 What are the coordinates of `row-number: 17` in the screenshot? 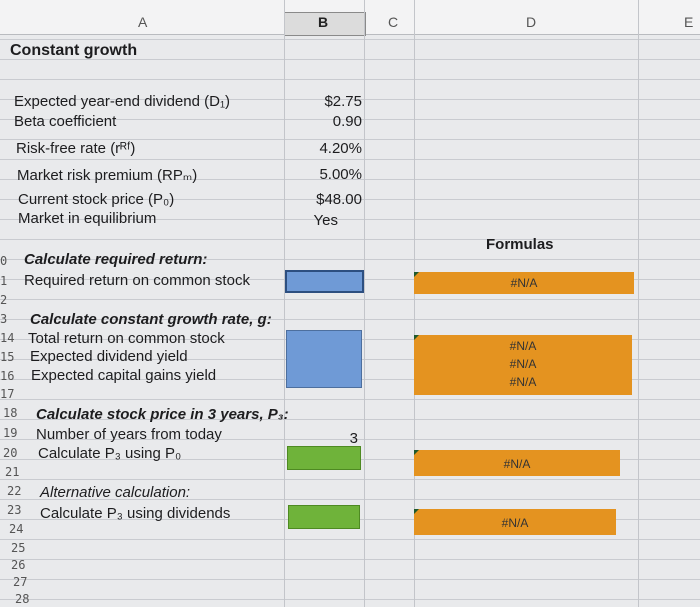 It's located at (7, 394).